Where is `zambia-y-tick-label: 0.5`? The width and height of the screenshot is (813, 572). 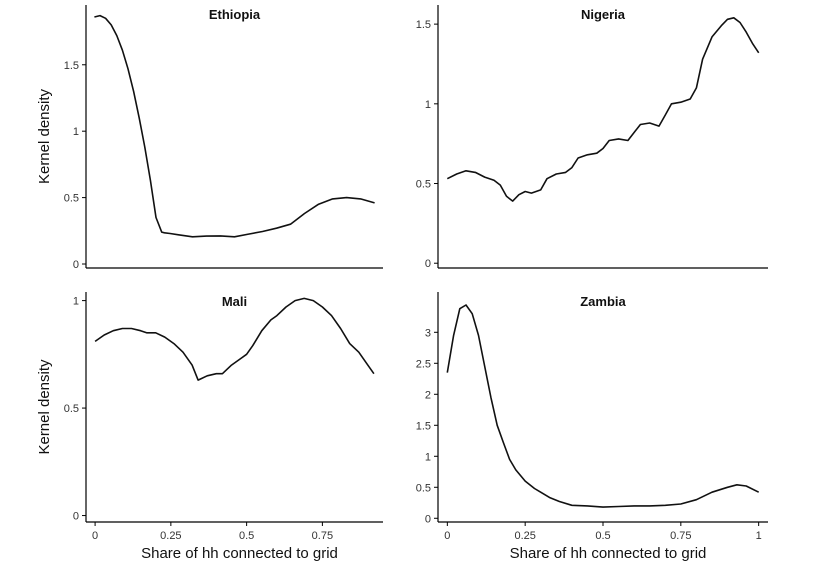
zambia-y-tick-label: 0.5 is located at coordinates (423, 488).